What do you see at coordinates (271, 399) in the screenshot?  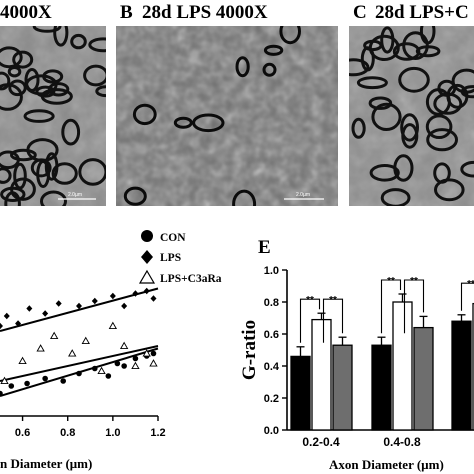 I see `bar-y-tick-label: 0.2` at bounding box center [271, 399].